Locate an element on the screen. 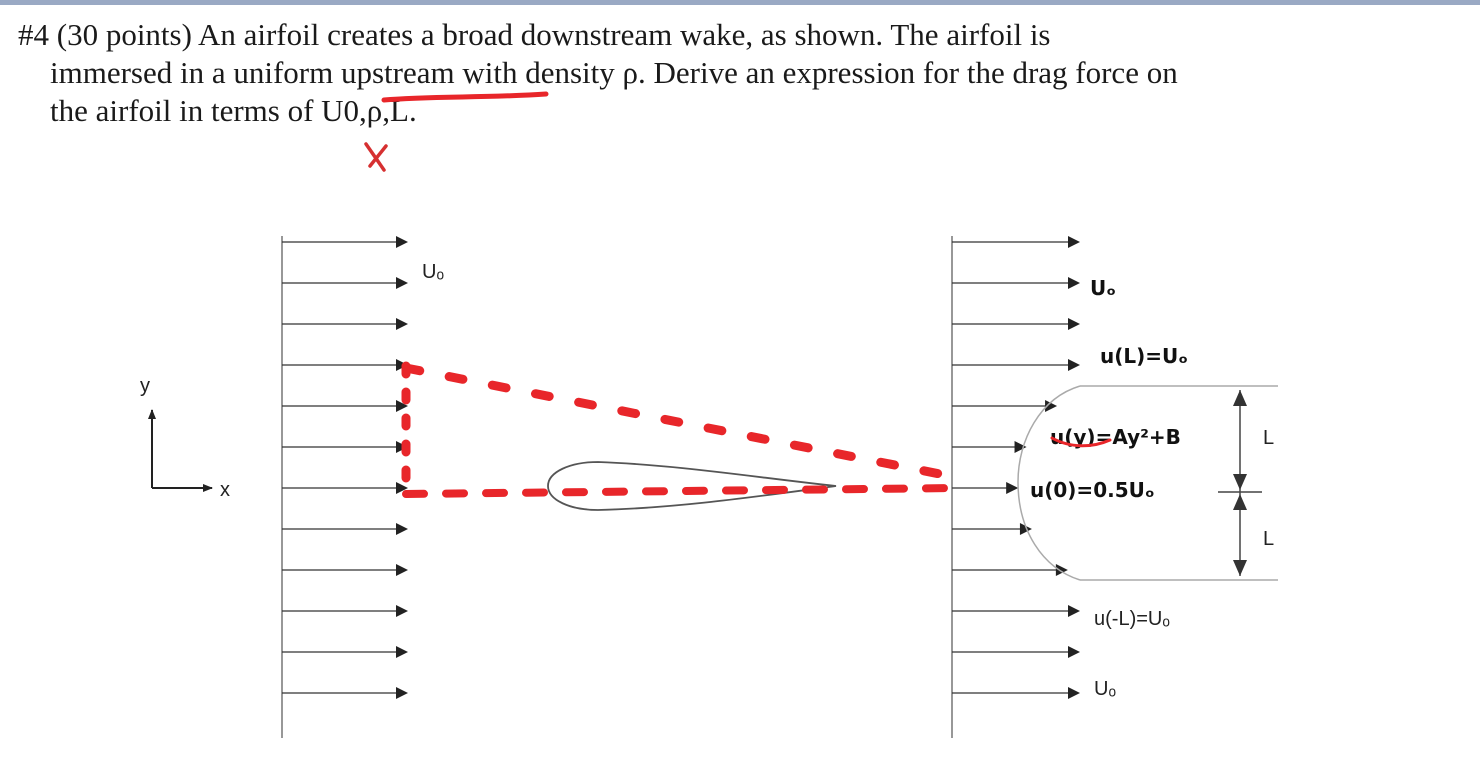 The image size is (1480, 780). upstream-velocity-profile is located at coordinates (344, 487).